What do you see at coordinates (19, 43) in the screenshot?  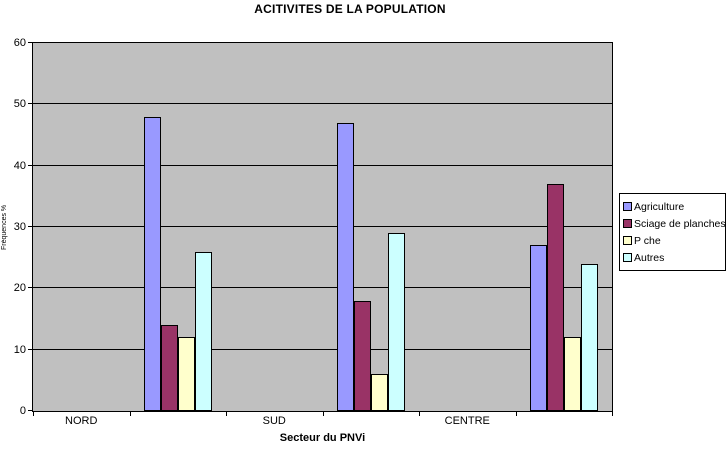 I see `y-tick-label-60: 60` at bounding box center [19, 43].